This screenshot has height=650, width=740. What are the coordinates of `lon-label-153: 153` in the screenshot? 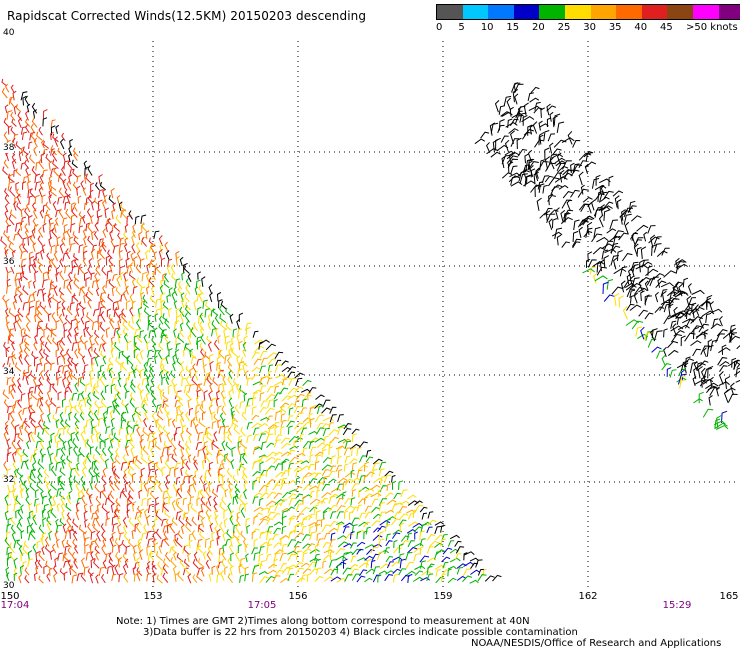 It's located at (153, 596).